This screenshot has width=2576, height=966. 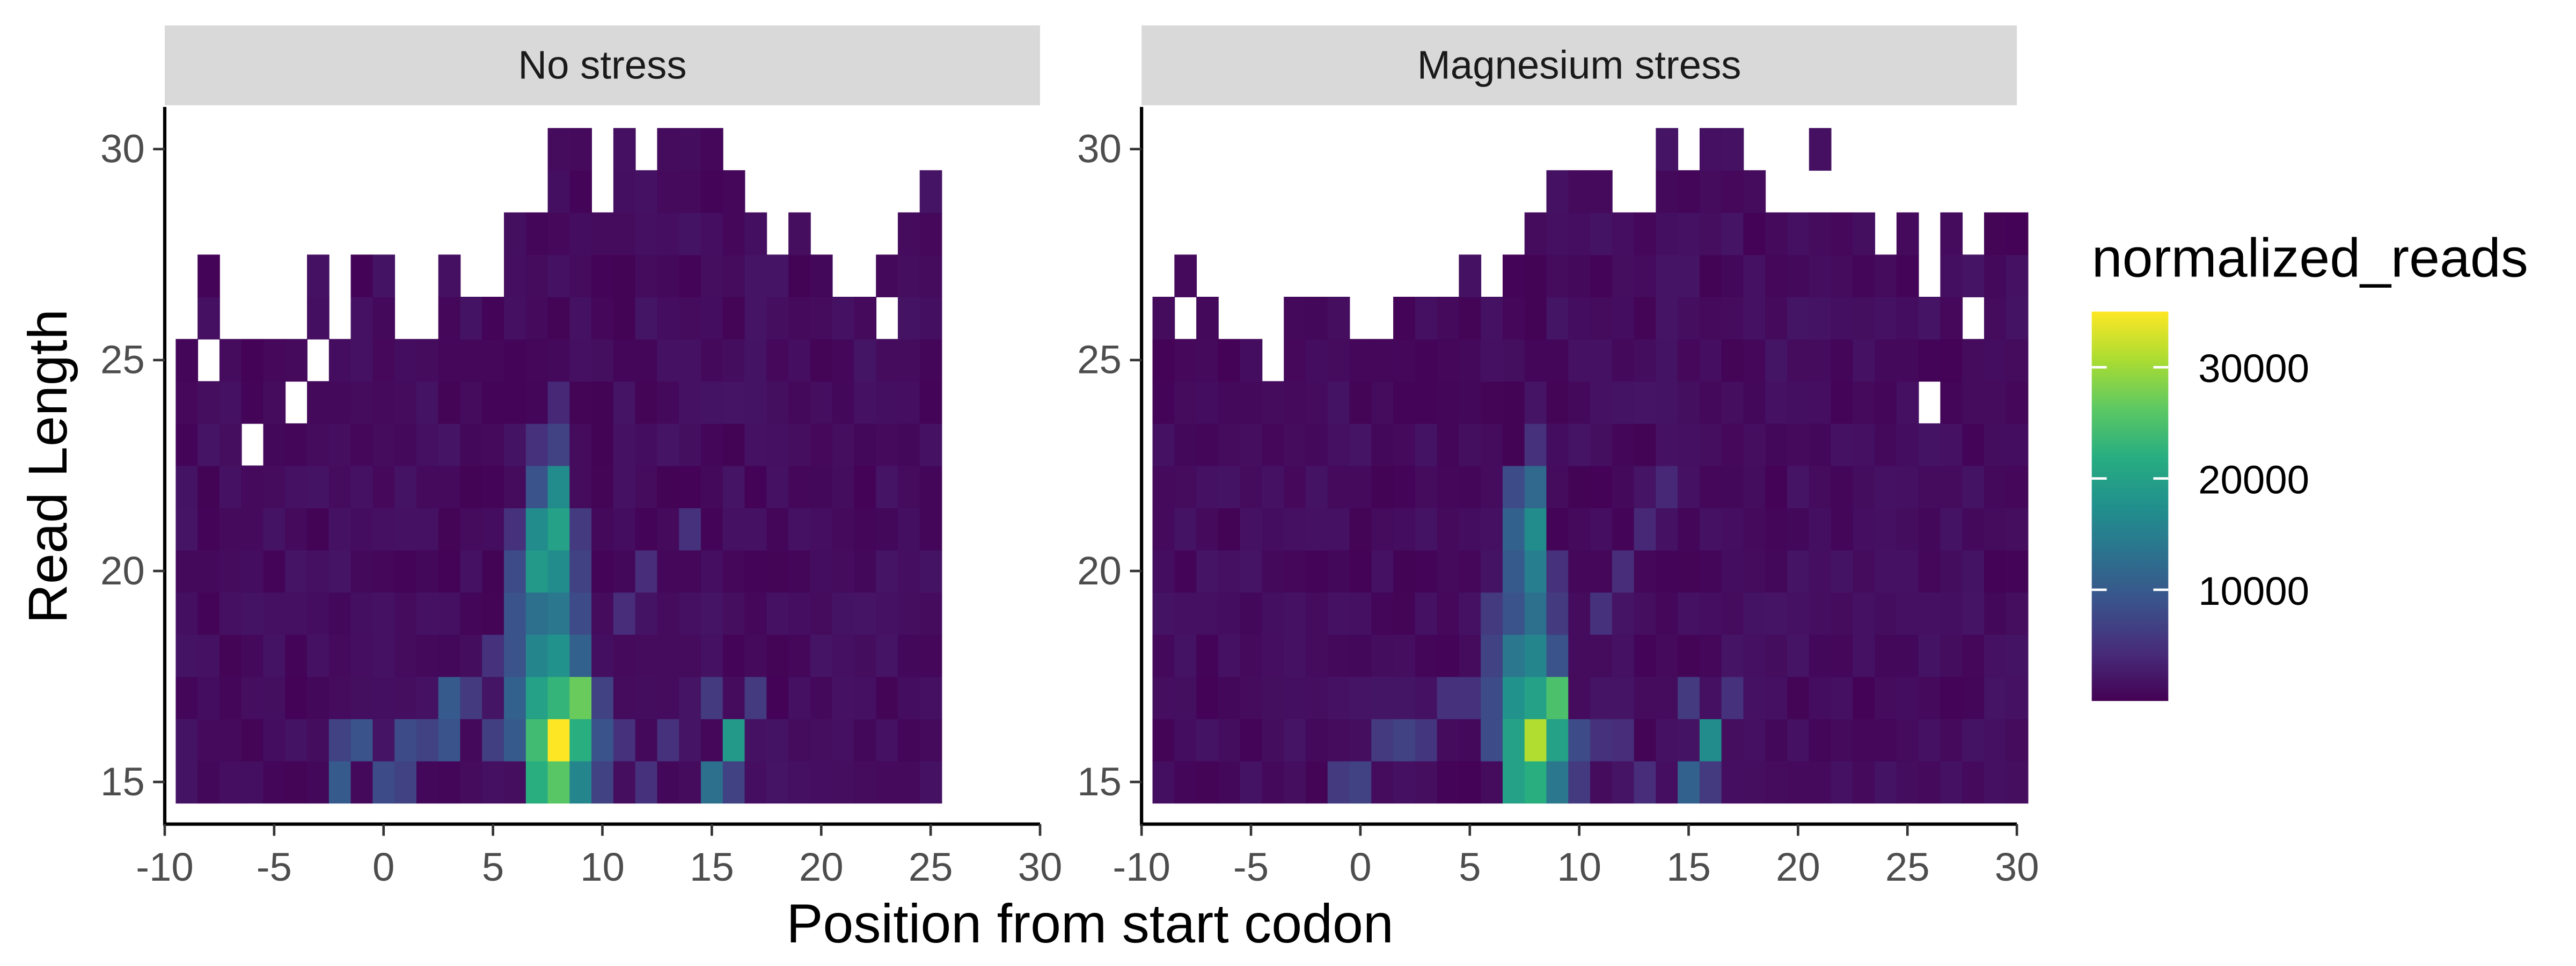 I want to click on legend-colorbar, so click(x=2130, y=506).